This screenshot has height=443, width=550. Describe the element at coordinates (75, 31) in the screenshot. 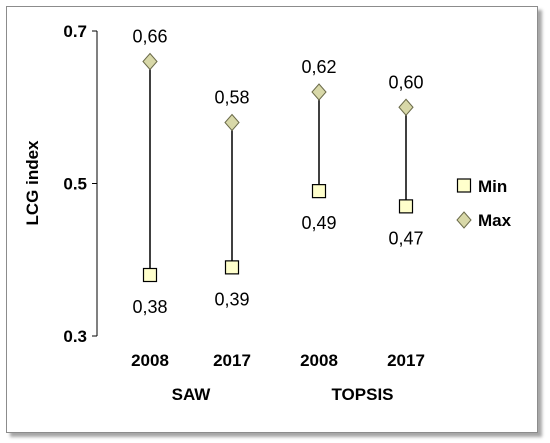

I see `y-tick-label: 0.7` at that location.